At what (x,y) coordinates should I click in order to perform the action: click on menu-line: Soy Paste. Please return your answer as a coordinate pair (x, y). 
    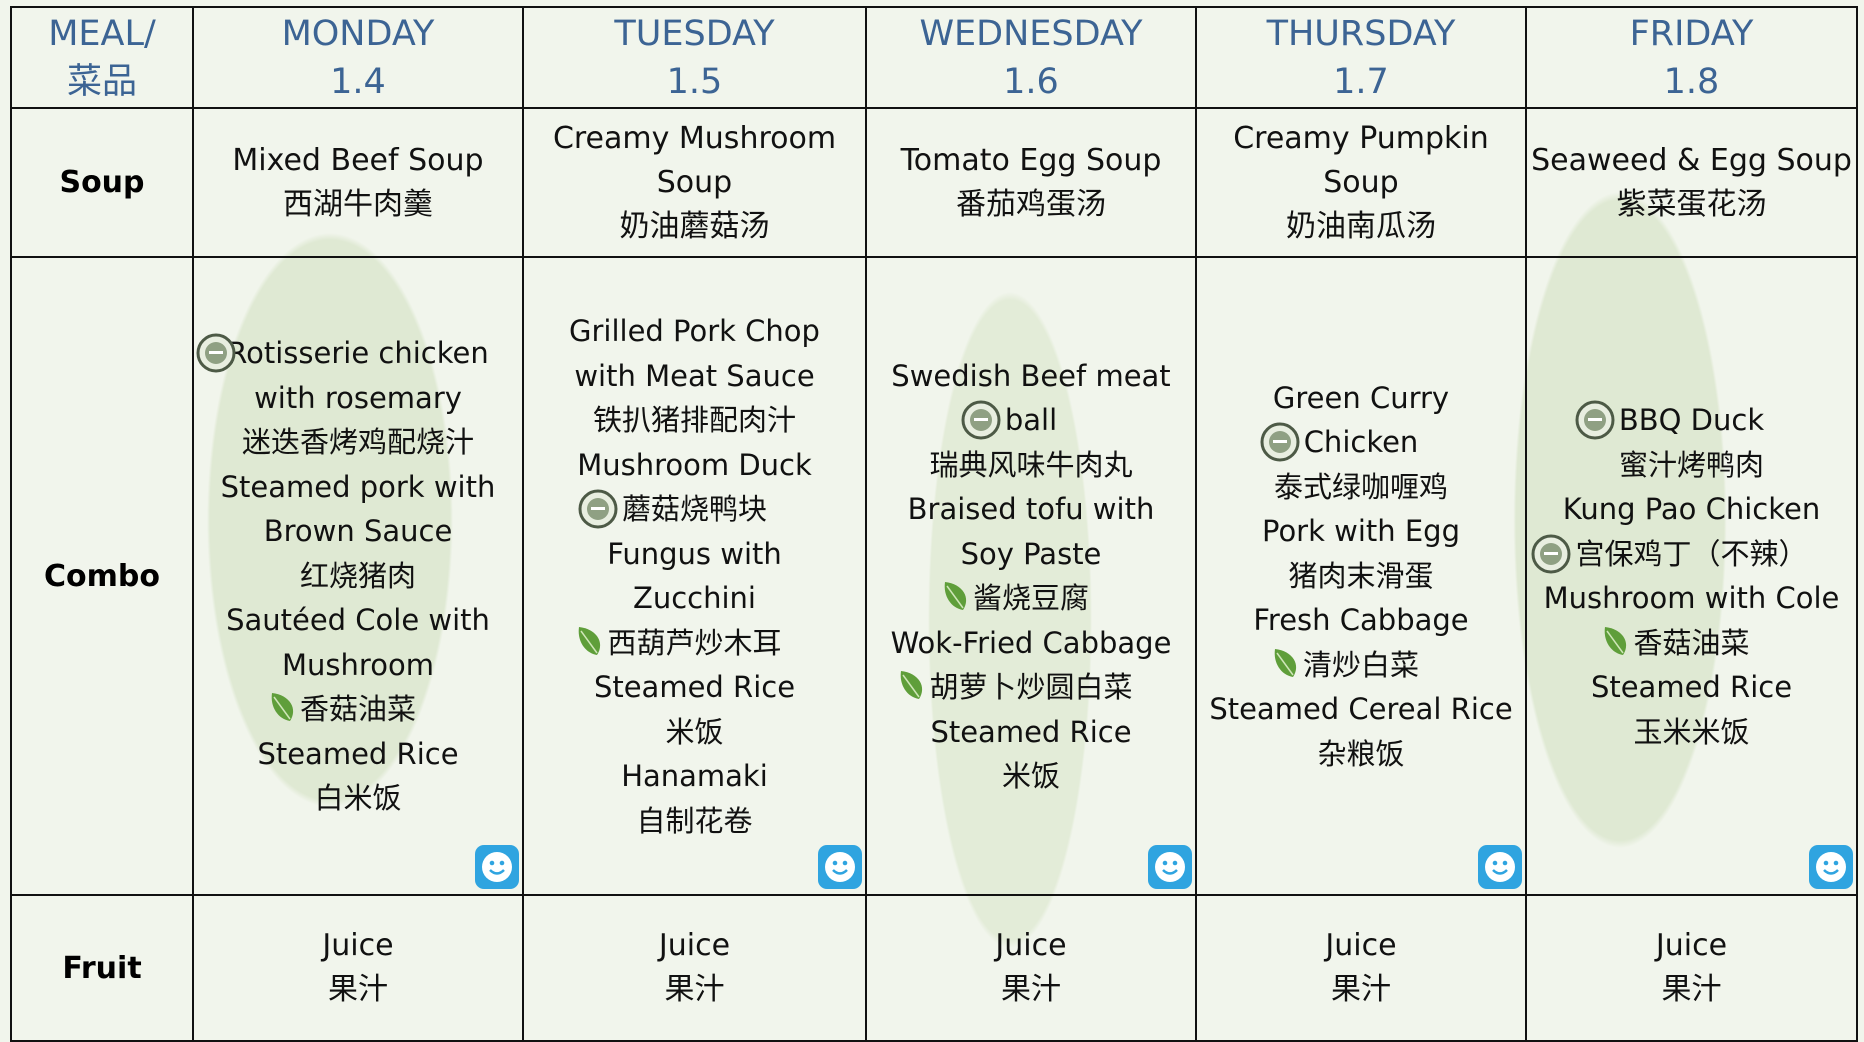
    Looking at the image, I should click on (1031, 553).